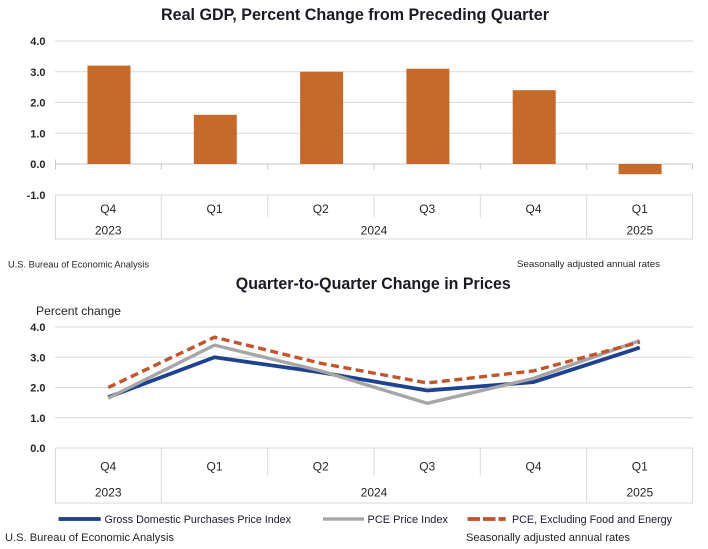  What do you see at coordinates (78, 311) in the screenshot?
I see `svg-text: Percent change` at bounding box center [78, 311].